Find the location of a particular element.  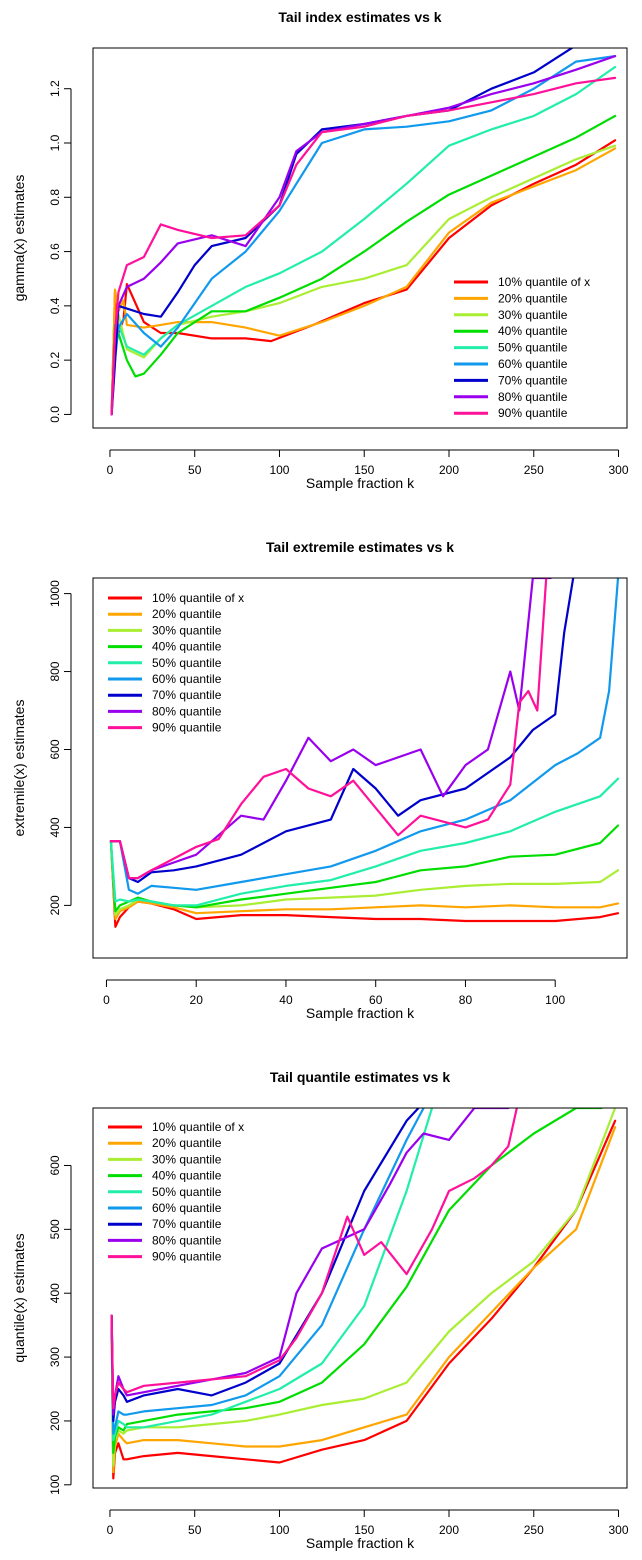

y-tick-label: 1.0 is located at coordinates (55, 142).